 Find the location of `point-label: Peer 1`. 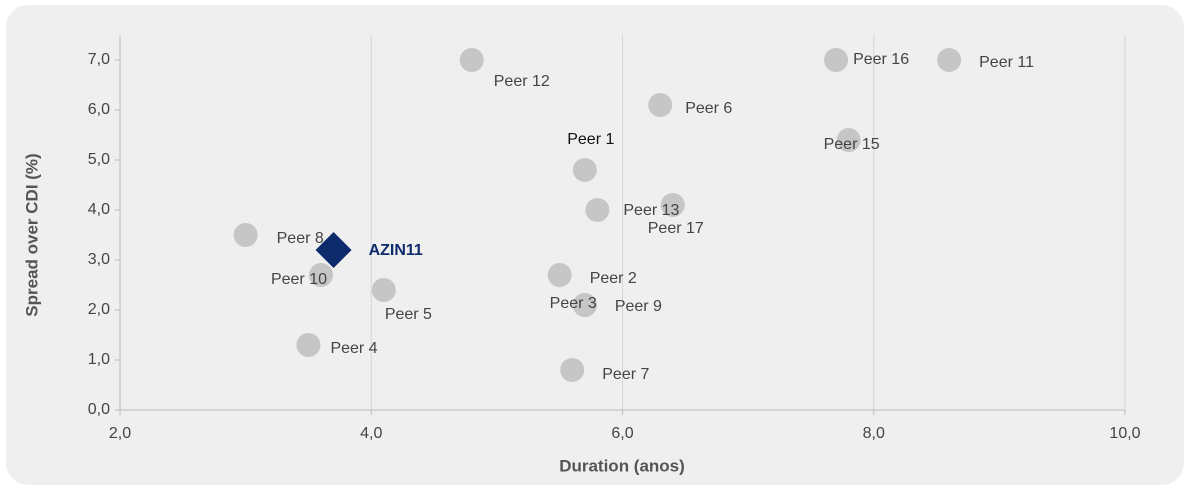

point-label: Peer 1 is located at coordinates (590, 139).